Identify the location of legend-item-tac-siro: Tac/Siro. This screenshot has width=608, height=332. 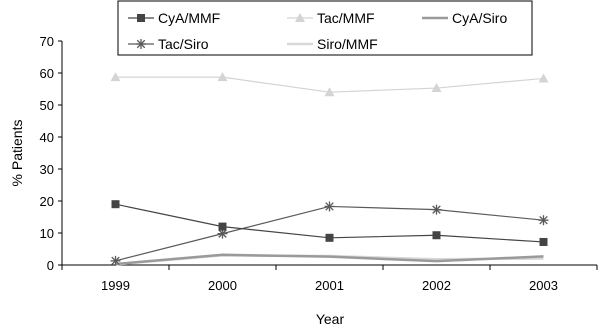
(168, 44).